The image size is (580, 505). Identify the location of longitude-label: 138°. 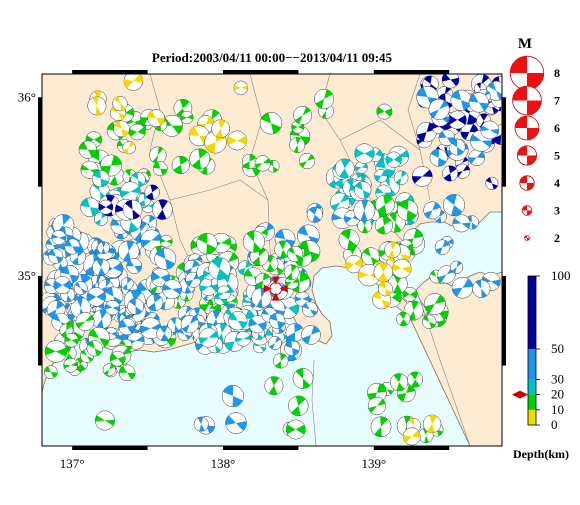
(223, 463).